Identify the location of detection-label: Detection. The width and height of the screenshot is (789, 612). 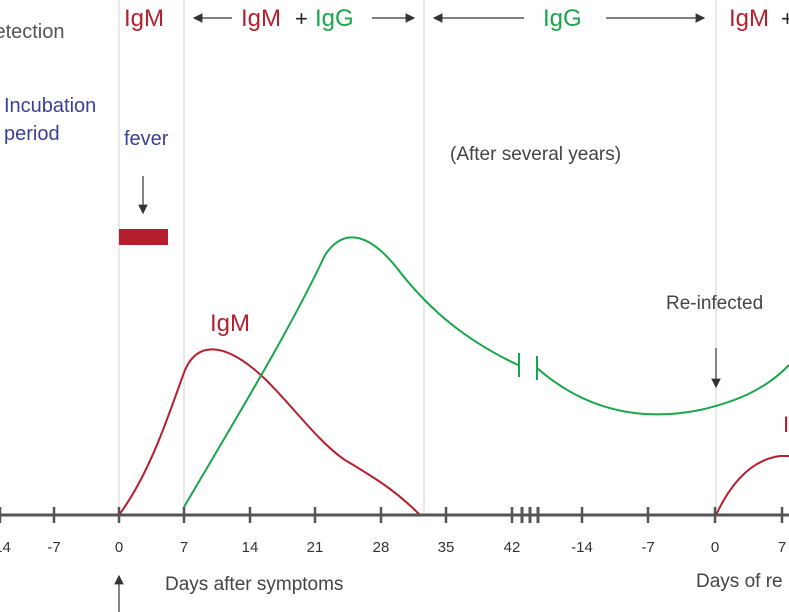
(32, 32).